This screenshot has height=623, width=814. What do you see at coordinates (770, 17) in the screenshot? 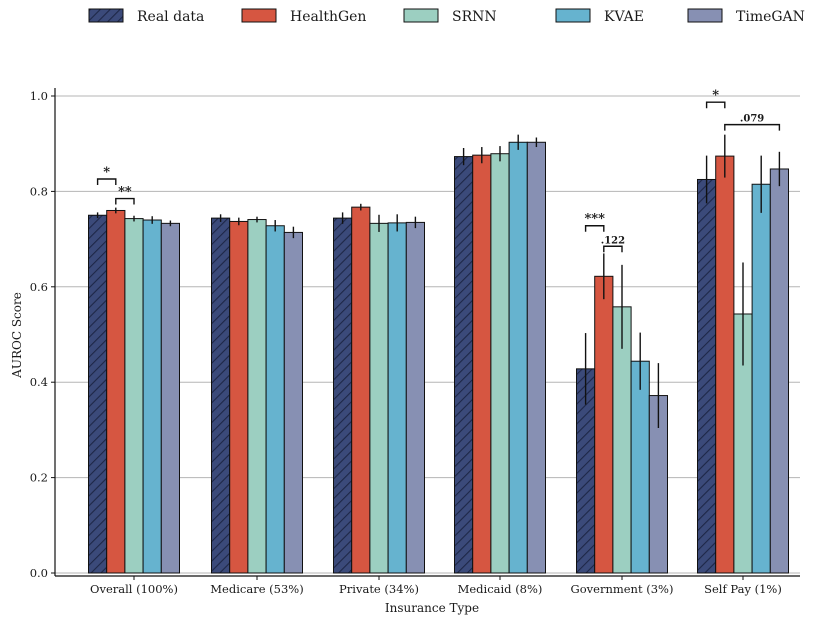
I see `legend-label-4: TimeGAN` at bounding box center [770, 17].